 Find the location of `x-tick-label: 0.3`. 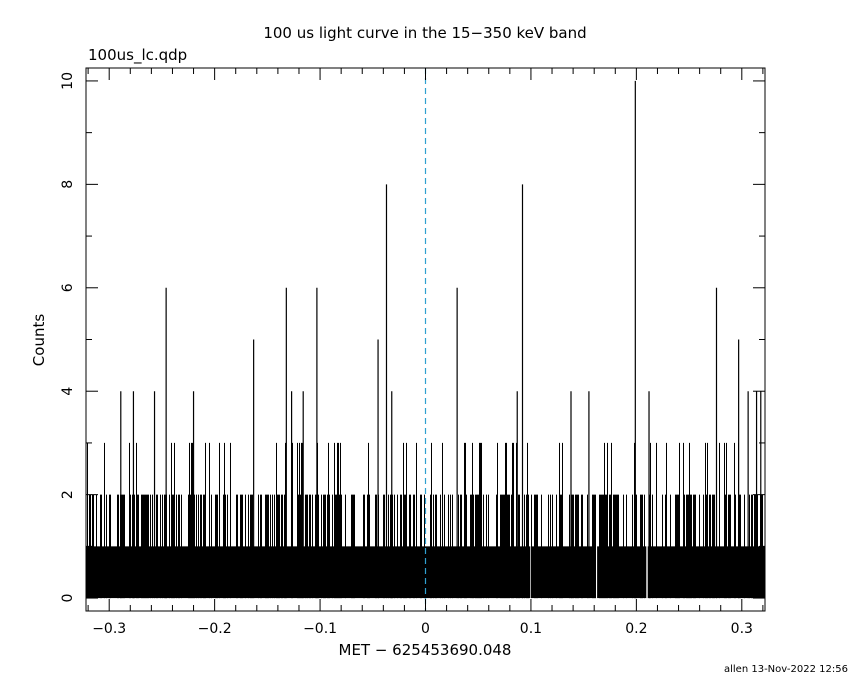

x-tick-label: 0.3 is located at coordinates (742, 629).